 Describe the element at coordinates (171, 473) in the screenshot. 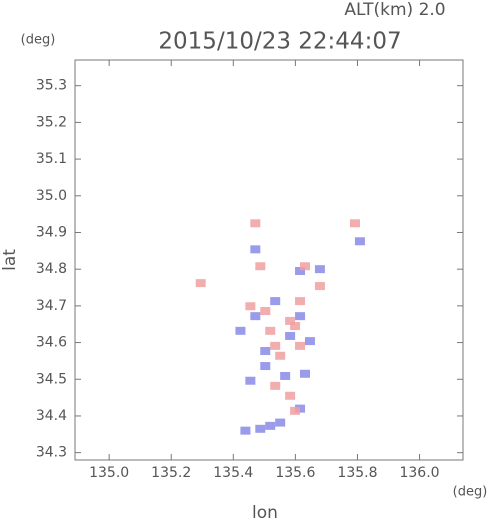

I see `x-tick-label: 135.2` at that location.